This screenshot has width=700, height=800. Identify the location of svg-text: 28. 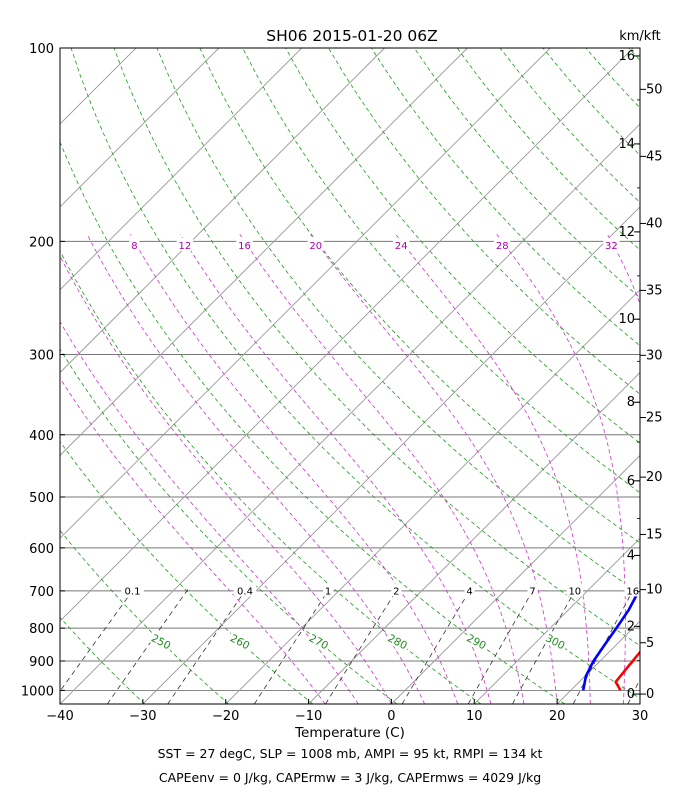
(502, 246).